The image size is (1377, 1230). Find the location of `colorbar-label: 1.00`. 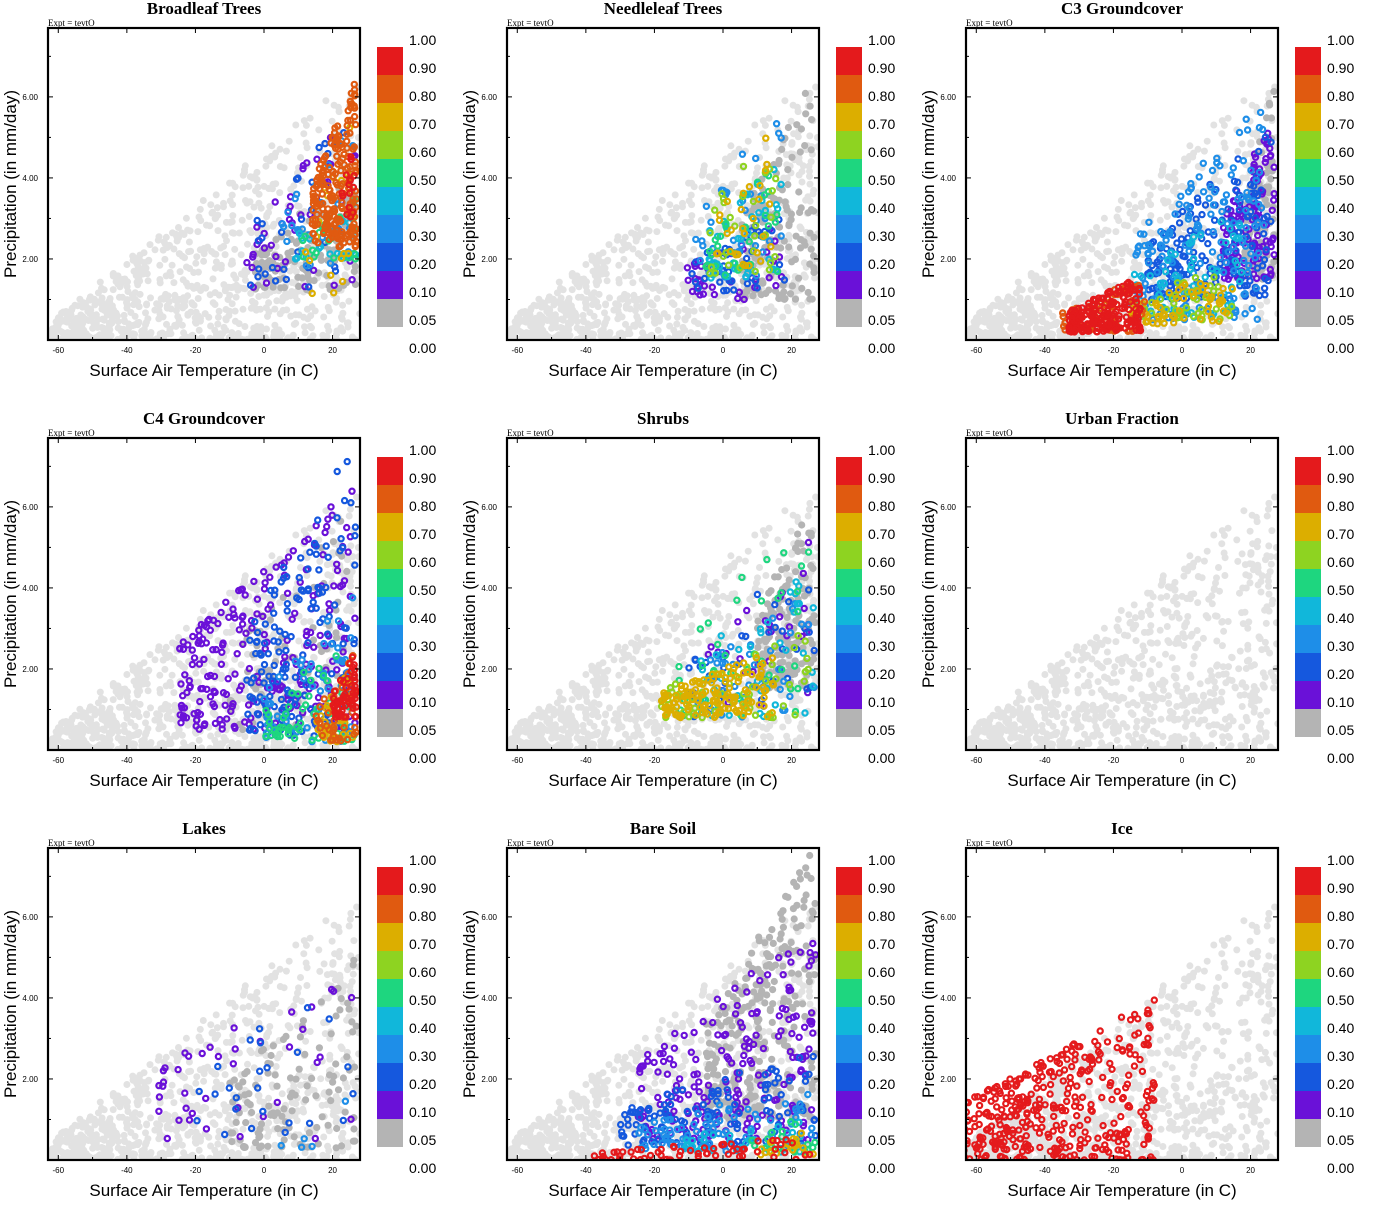

colorbar-label: 1.00 is located at coordinates (881, 40).